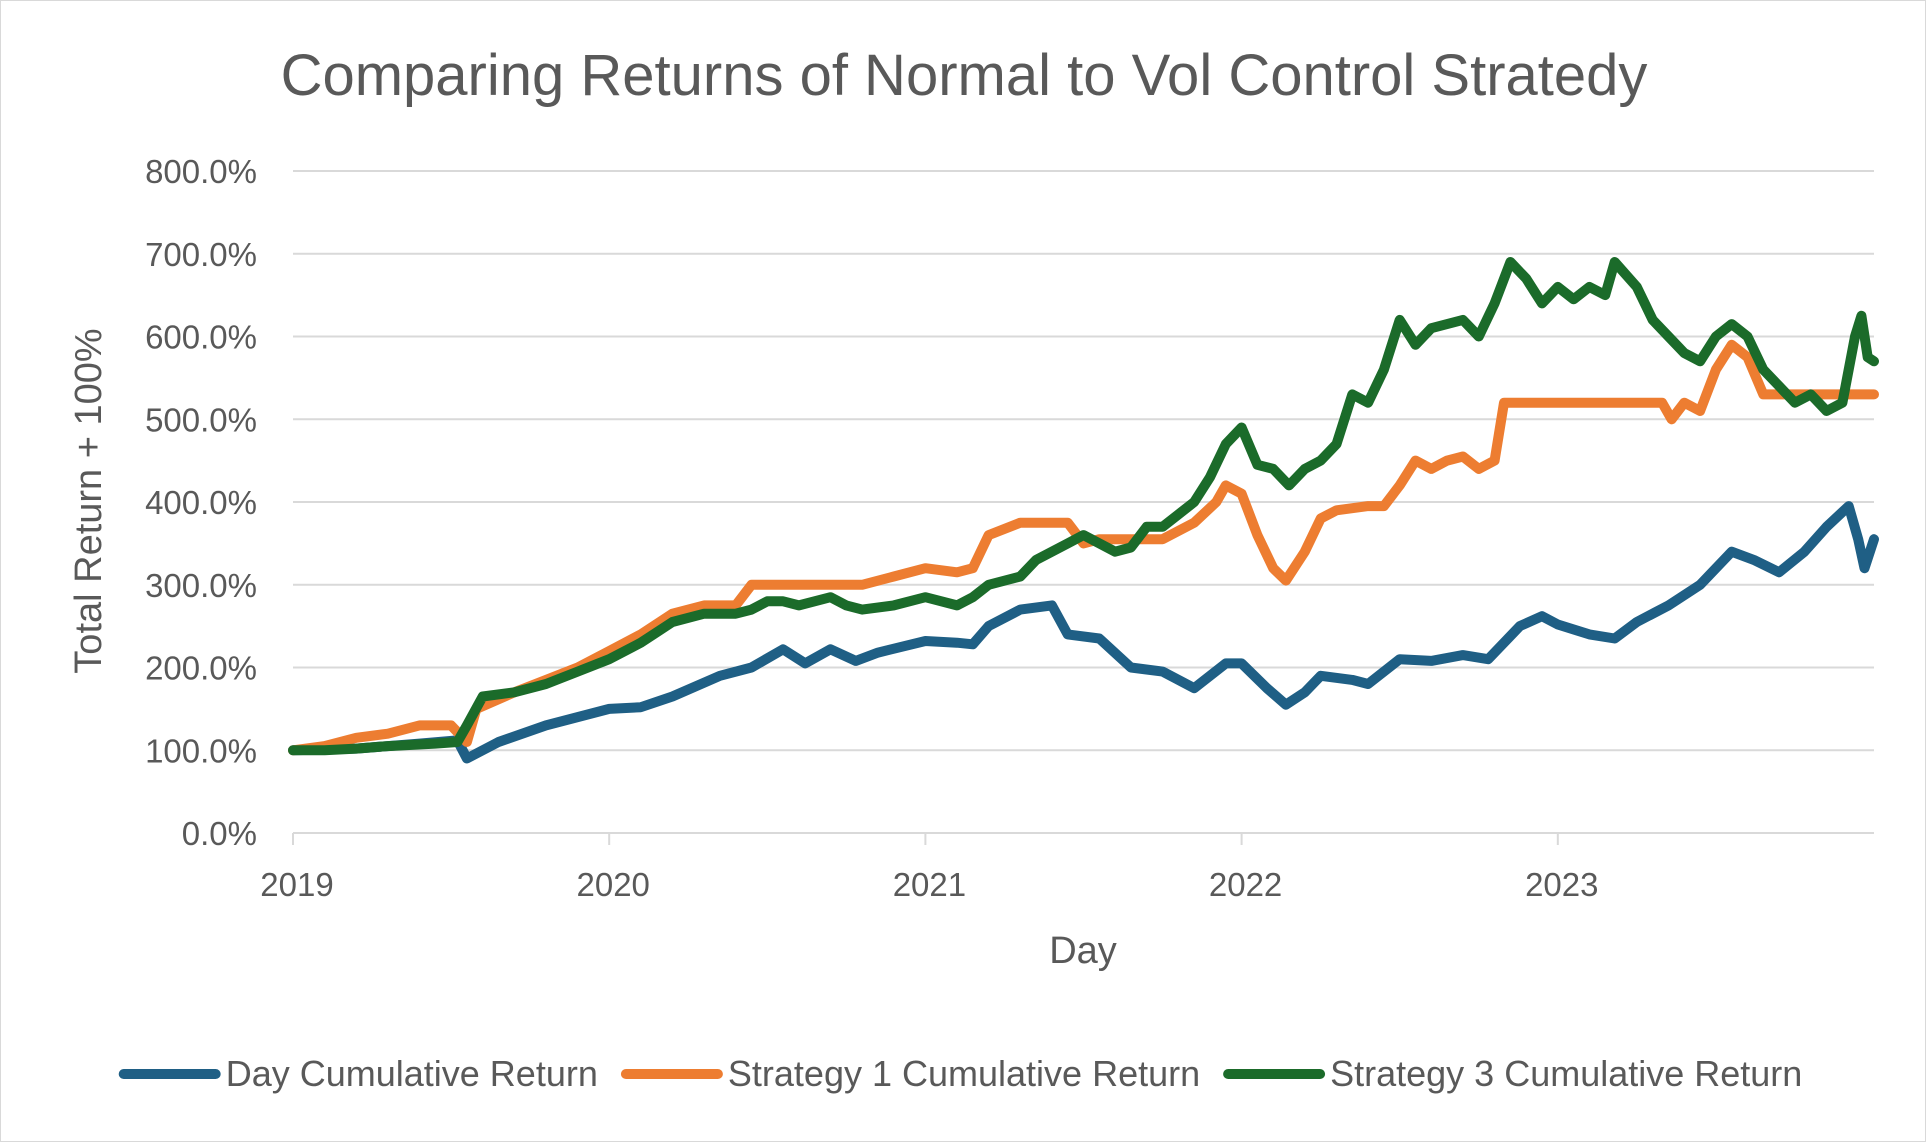 This screenshot has height=1142, width=1926. What do you see at coordinates (201, 337) in the screenshot?
I see `y-tick-label: 600.0%` at bounding box center [201, 337].